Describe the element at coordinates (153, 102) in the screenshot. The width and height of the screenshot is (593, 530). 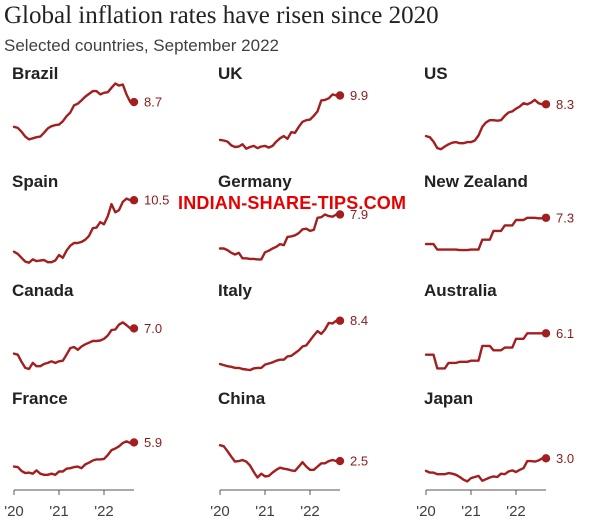
I see `latest-value-label: 8.7` at that location.